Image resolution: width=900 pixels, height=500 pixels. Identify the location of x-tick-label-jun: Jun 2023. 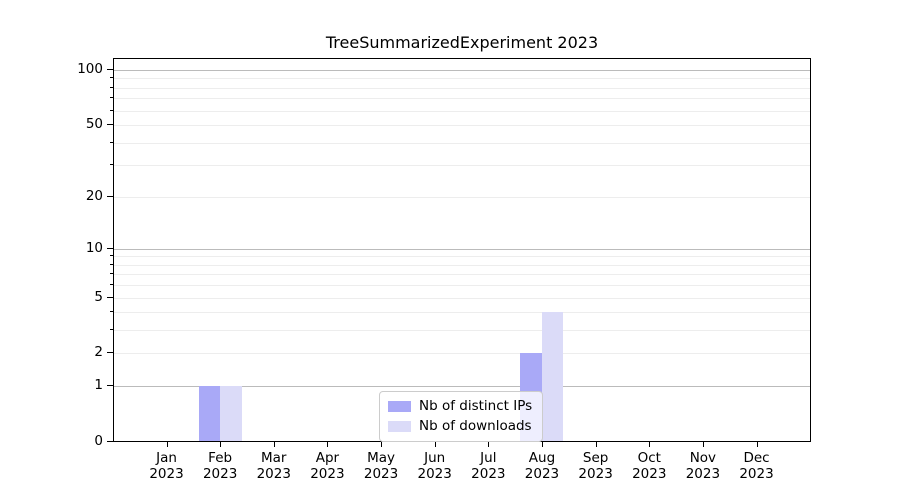
(434, 466).